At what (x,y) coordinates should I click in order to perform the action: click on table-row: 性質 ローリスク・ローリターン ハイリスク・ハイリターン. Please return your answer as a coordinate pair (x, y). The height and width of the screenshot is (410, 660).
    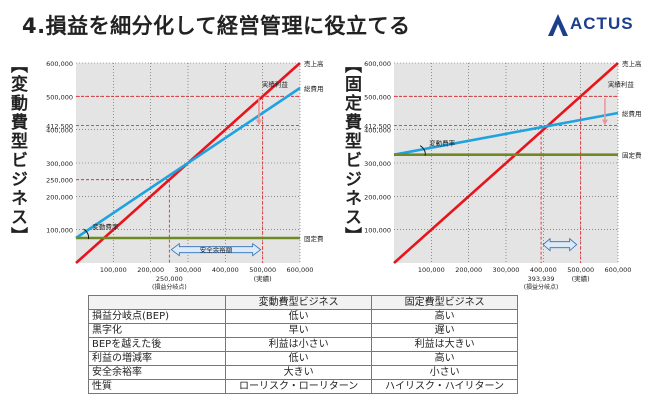
    Looking at the image, I should click on (303, 386).